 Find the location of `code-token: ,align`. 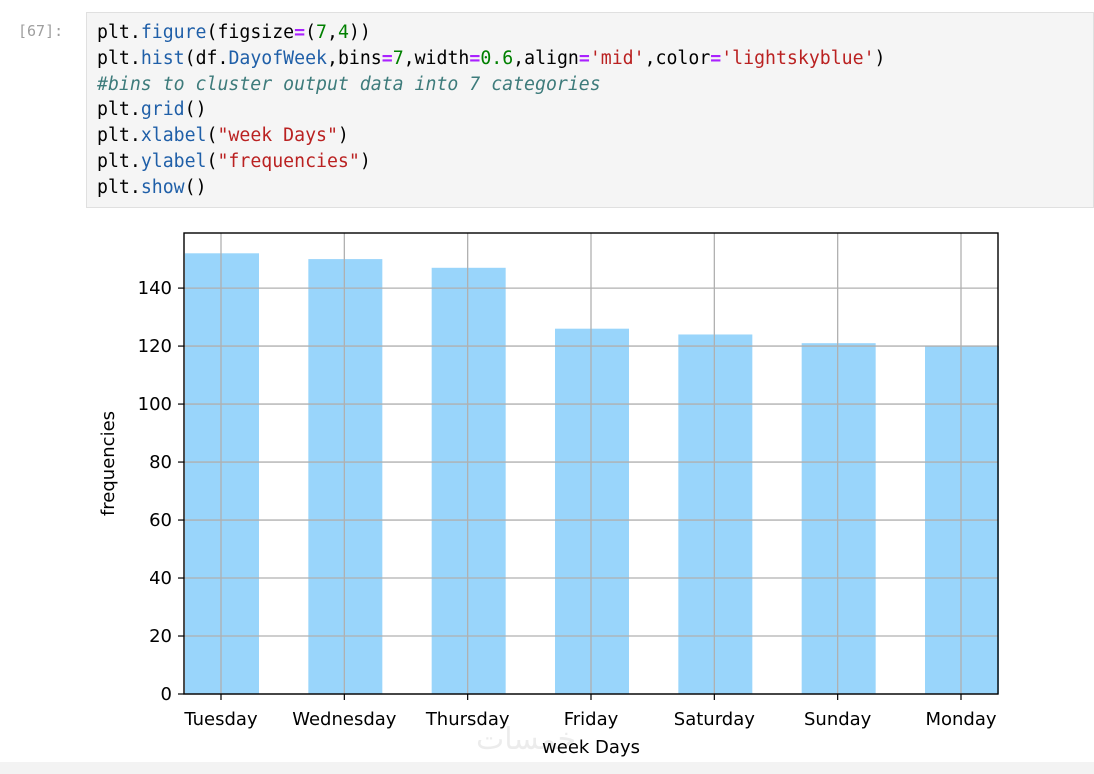

code-token: ,align is located at coordinates (546, 58).